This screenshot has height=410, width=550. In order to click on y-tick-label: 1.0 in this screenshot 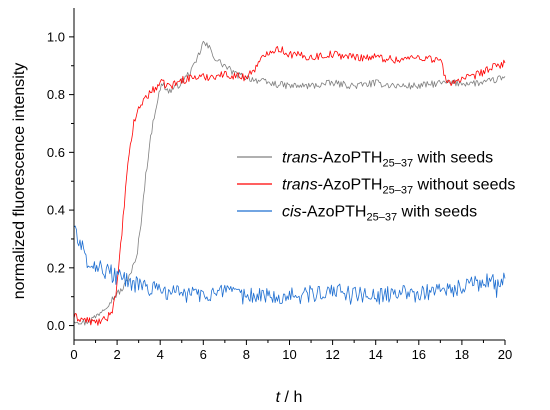, I will do `click(56, 36)`.